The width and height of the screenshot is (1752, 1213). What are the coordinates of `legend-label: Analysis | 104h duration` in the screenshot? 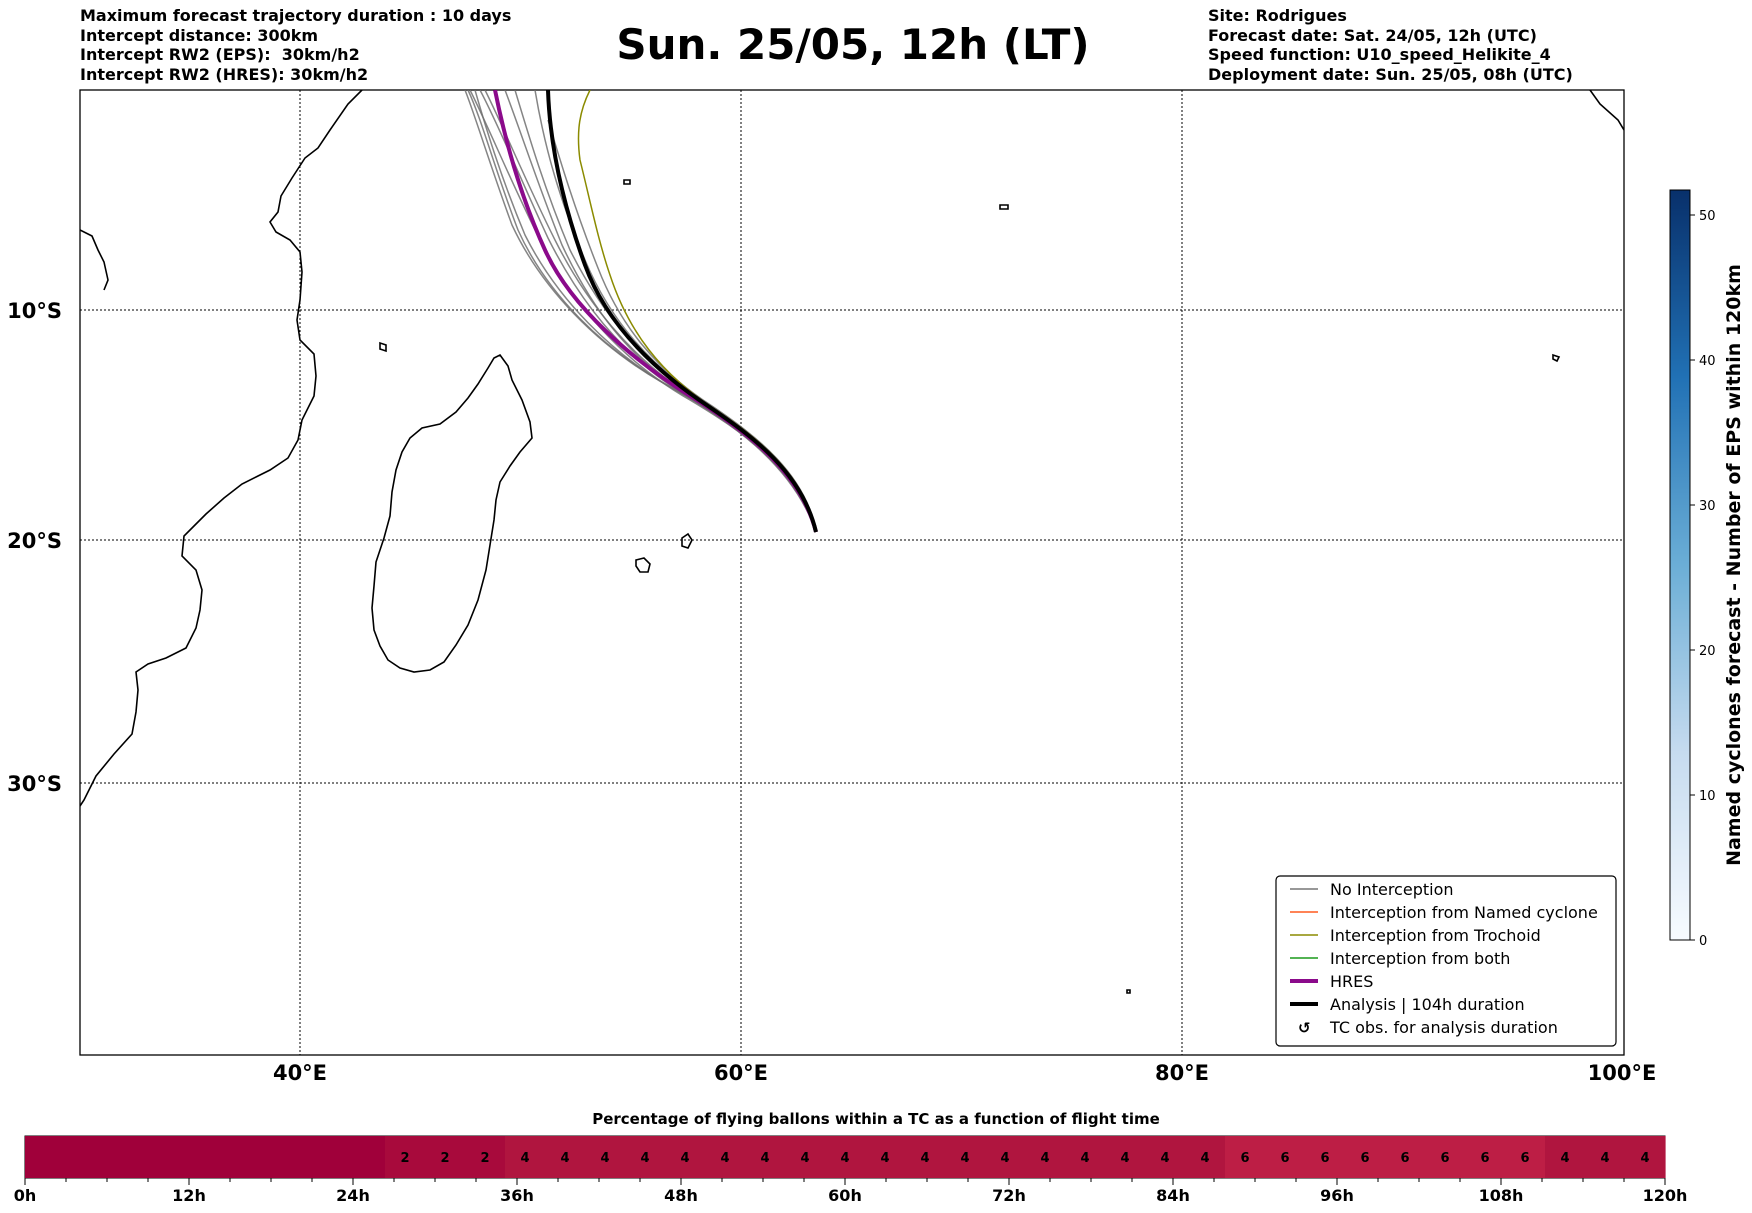 It's located at (1427, 1004).